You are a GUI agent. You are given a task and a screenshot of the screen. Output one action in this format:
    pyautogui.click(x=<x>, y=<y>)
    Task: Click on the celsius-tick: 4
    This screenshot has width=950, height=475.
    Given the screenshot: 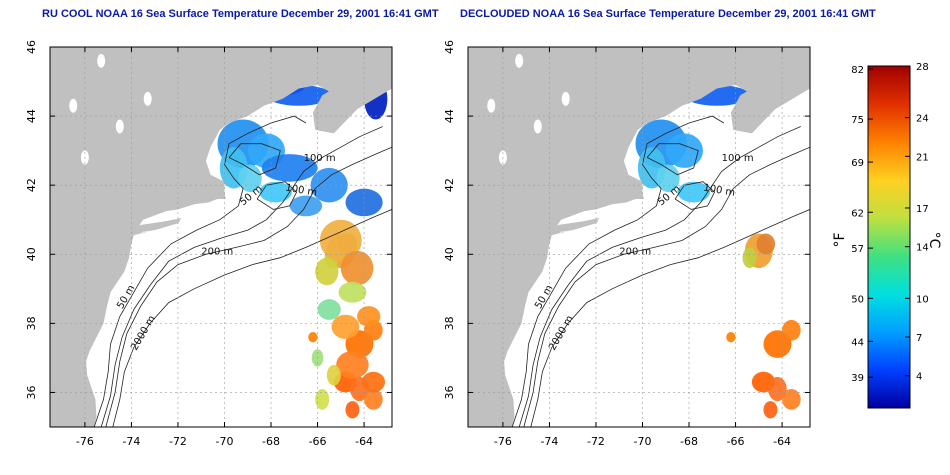 What is the action you would take?
    pyautogui.click(x=919, y=377)
    